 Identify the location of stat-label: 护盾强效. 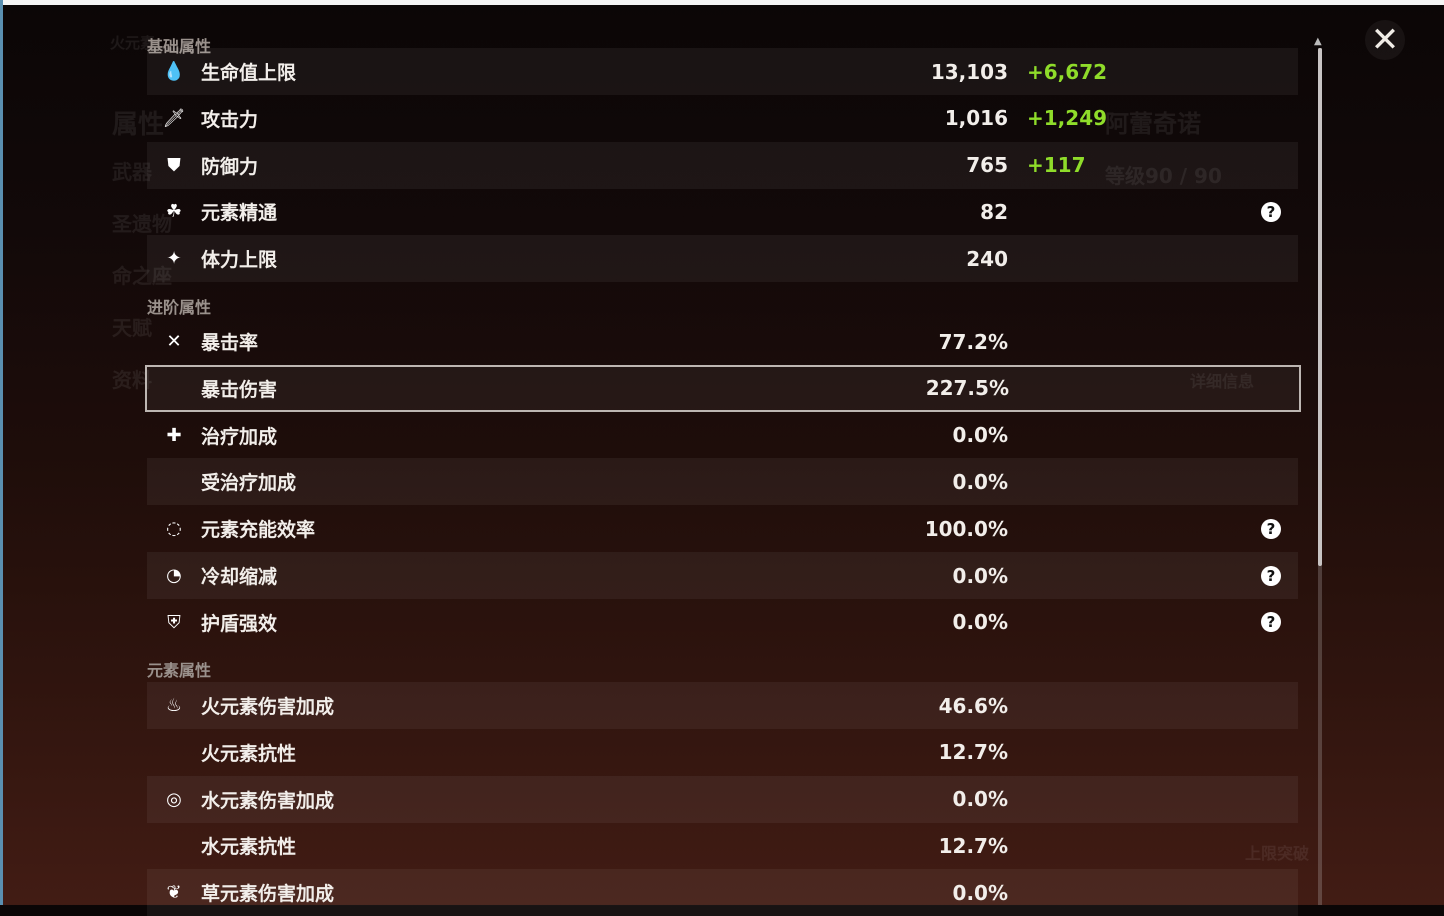
(239, 623).